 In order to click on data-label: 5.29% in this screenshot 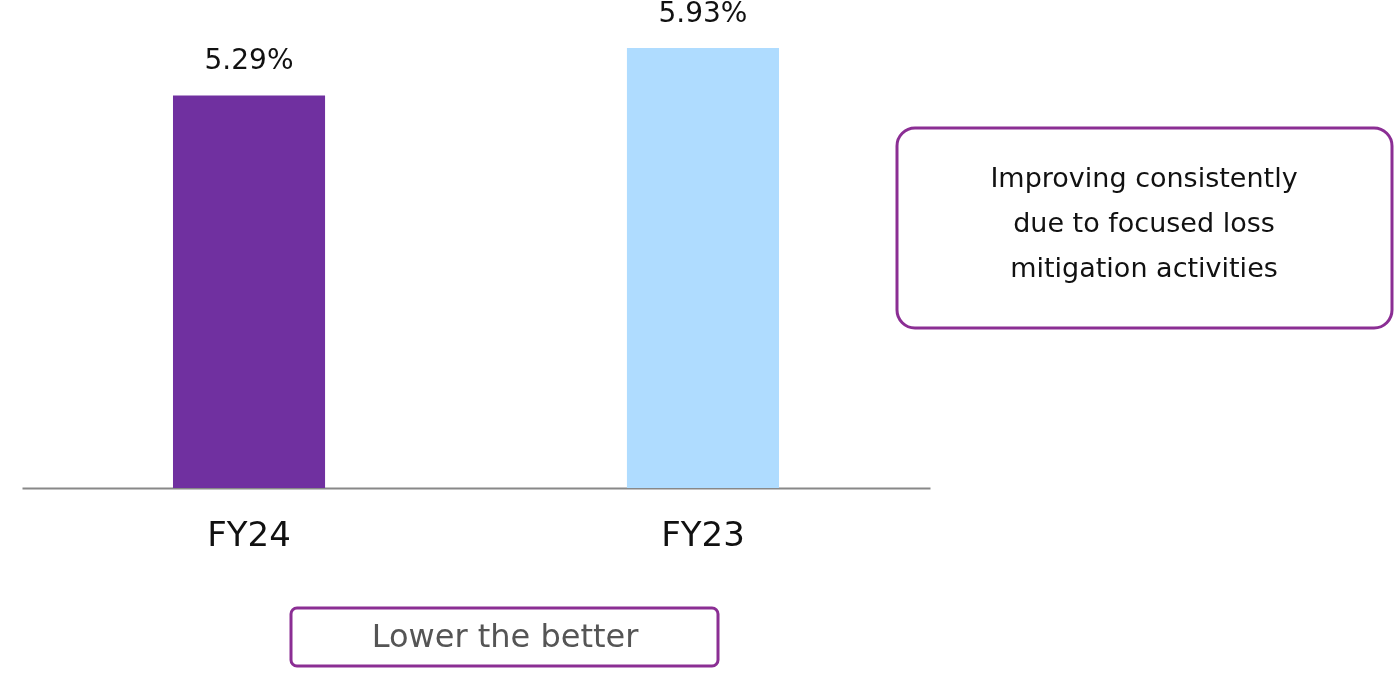, I will do `click(249, 60)`.